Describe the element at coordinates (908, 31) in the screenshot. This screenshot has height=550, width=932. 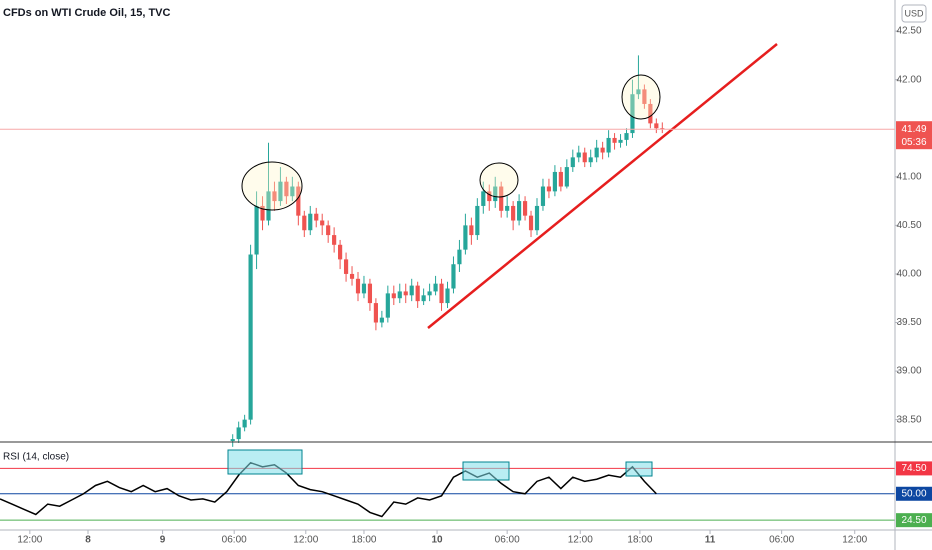
I see `y-tick-label: 42.50` at that location.